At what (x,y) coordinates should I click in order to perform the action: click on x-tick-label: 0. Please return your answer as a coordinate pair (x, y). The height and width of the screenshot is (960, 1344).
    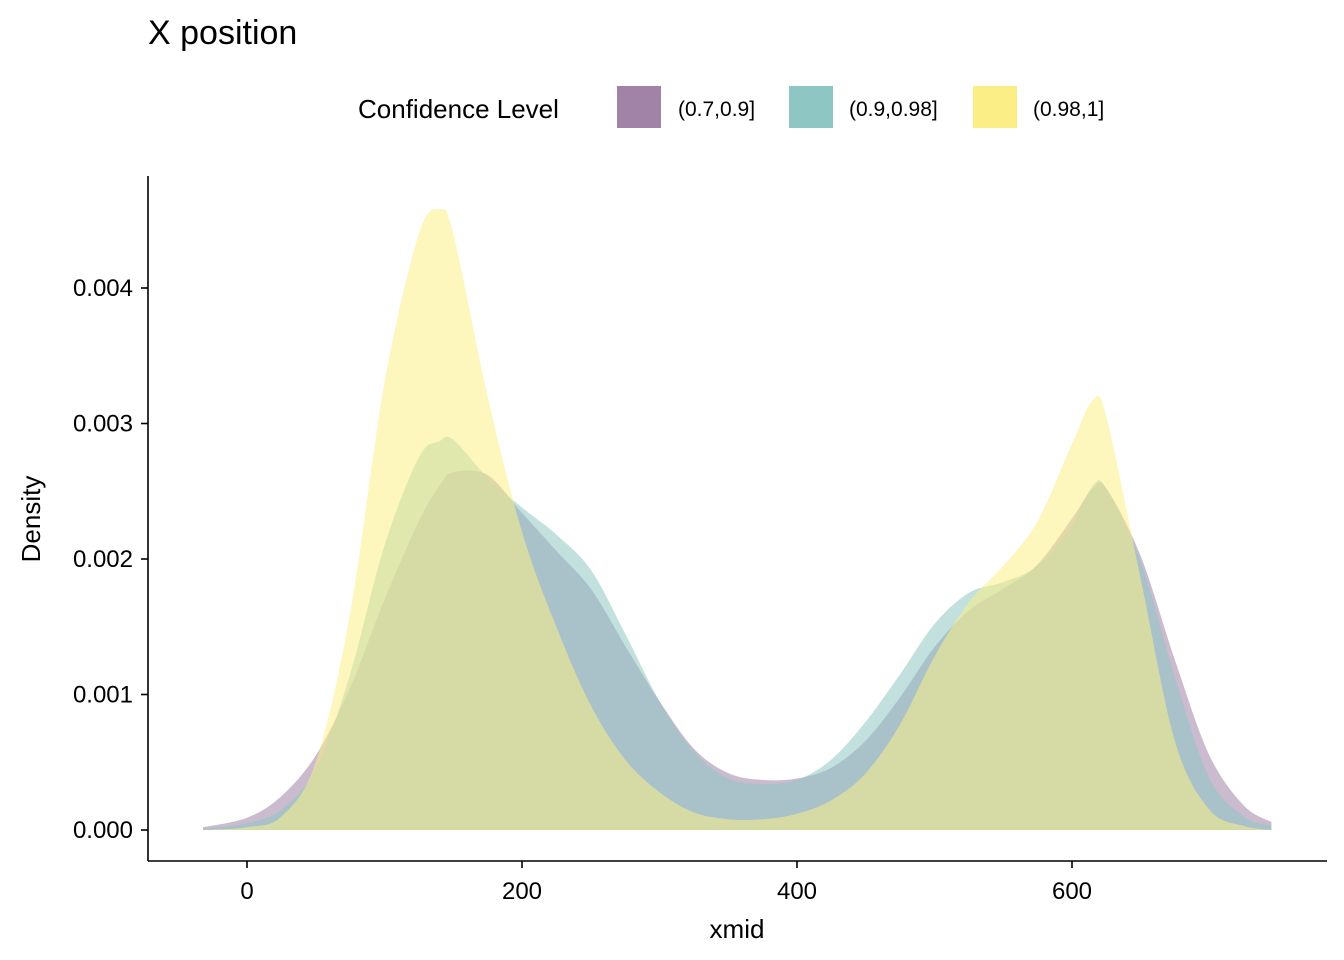
    Looking at the image, I should click on (246, 891).